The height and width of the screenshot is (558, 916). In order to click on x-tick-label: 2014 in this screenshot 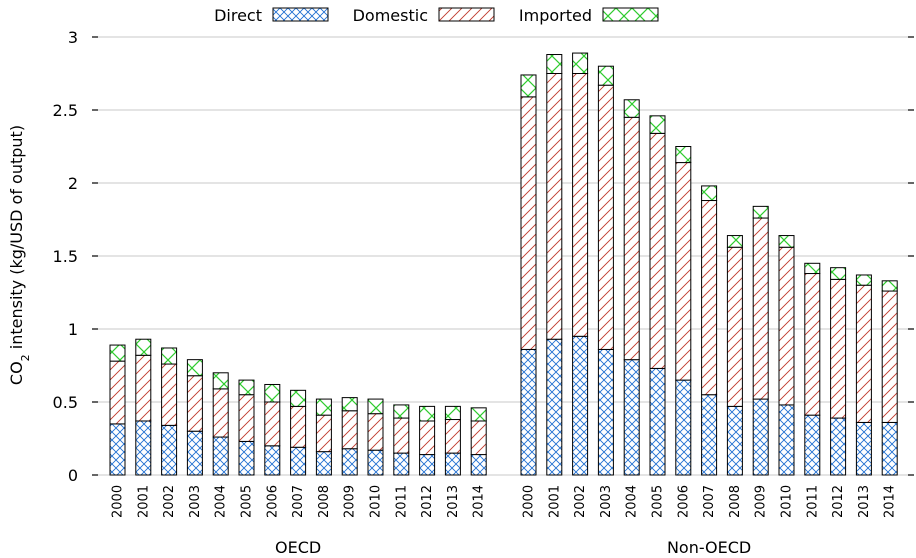, I will do `click(479, 501)`.